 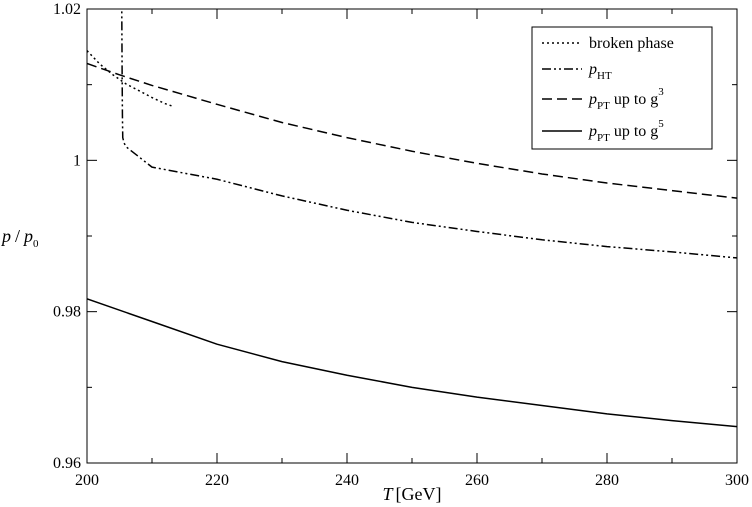 What do you see at coordinates (67, 312) in the screenshot?
I see `y-tick-label: 0.98` at bounding box center [67, 312].